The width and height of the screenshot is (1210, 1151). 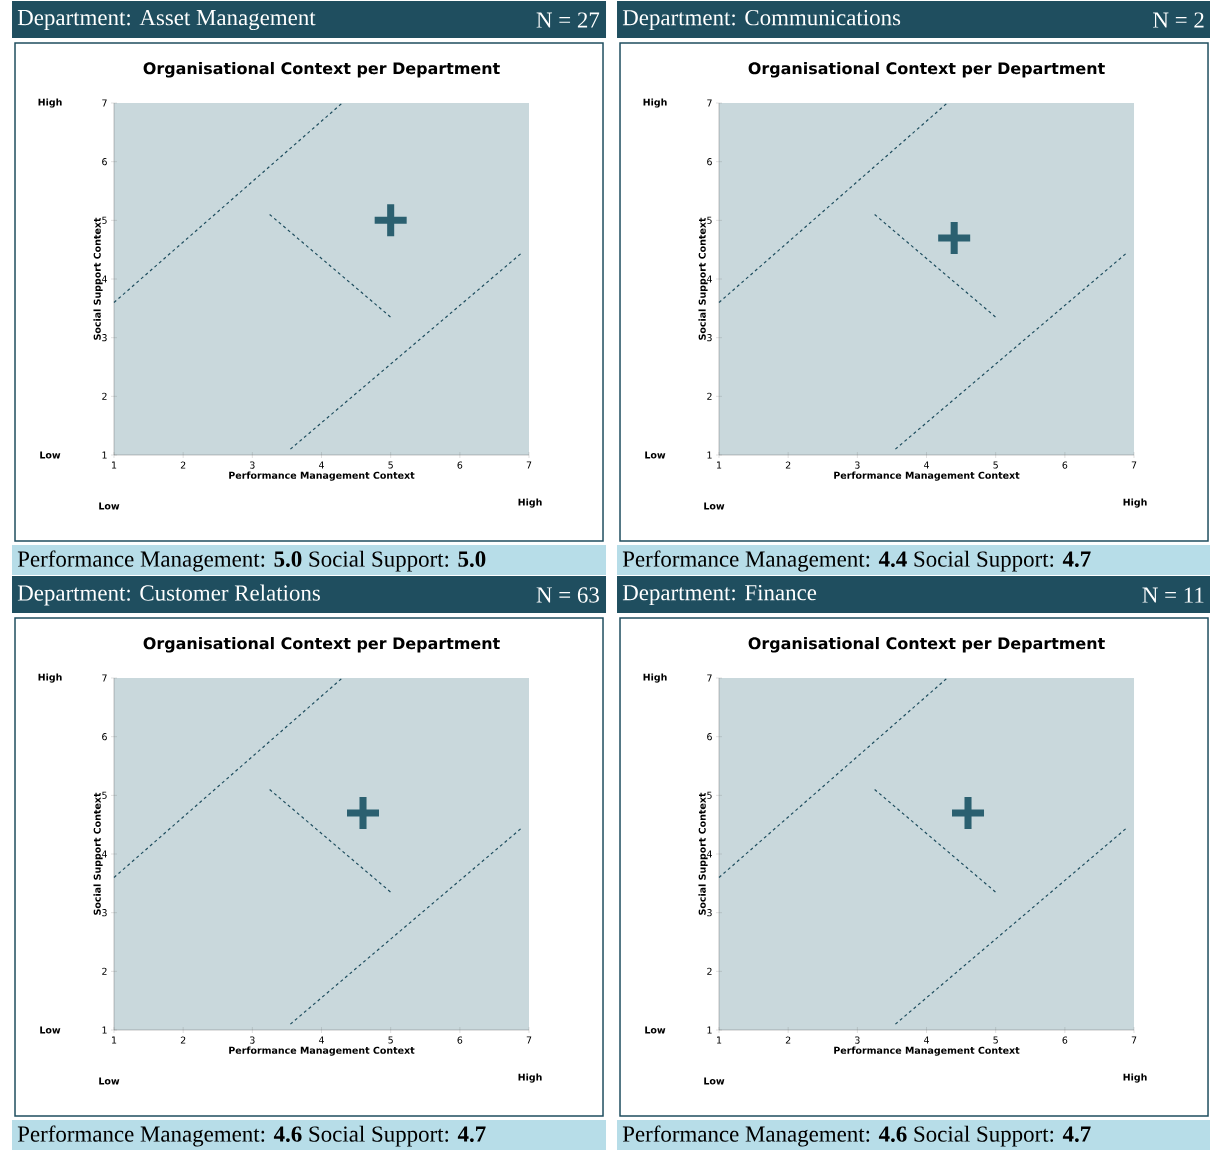 I want to click on text: N = 11, so click(x=1173, y=595).